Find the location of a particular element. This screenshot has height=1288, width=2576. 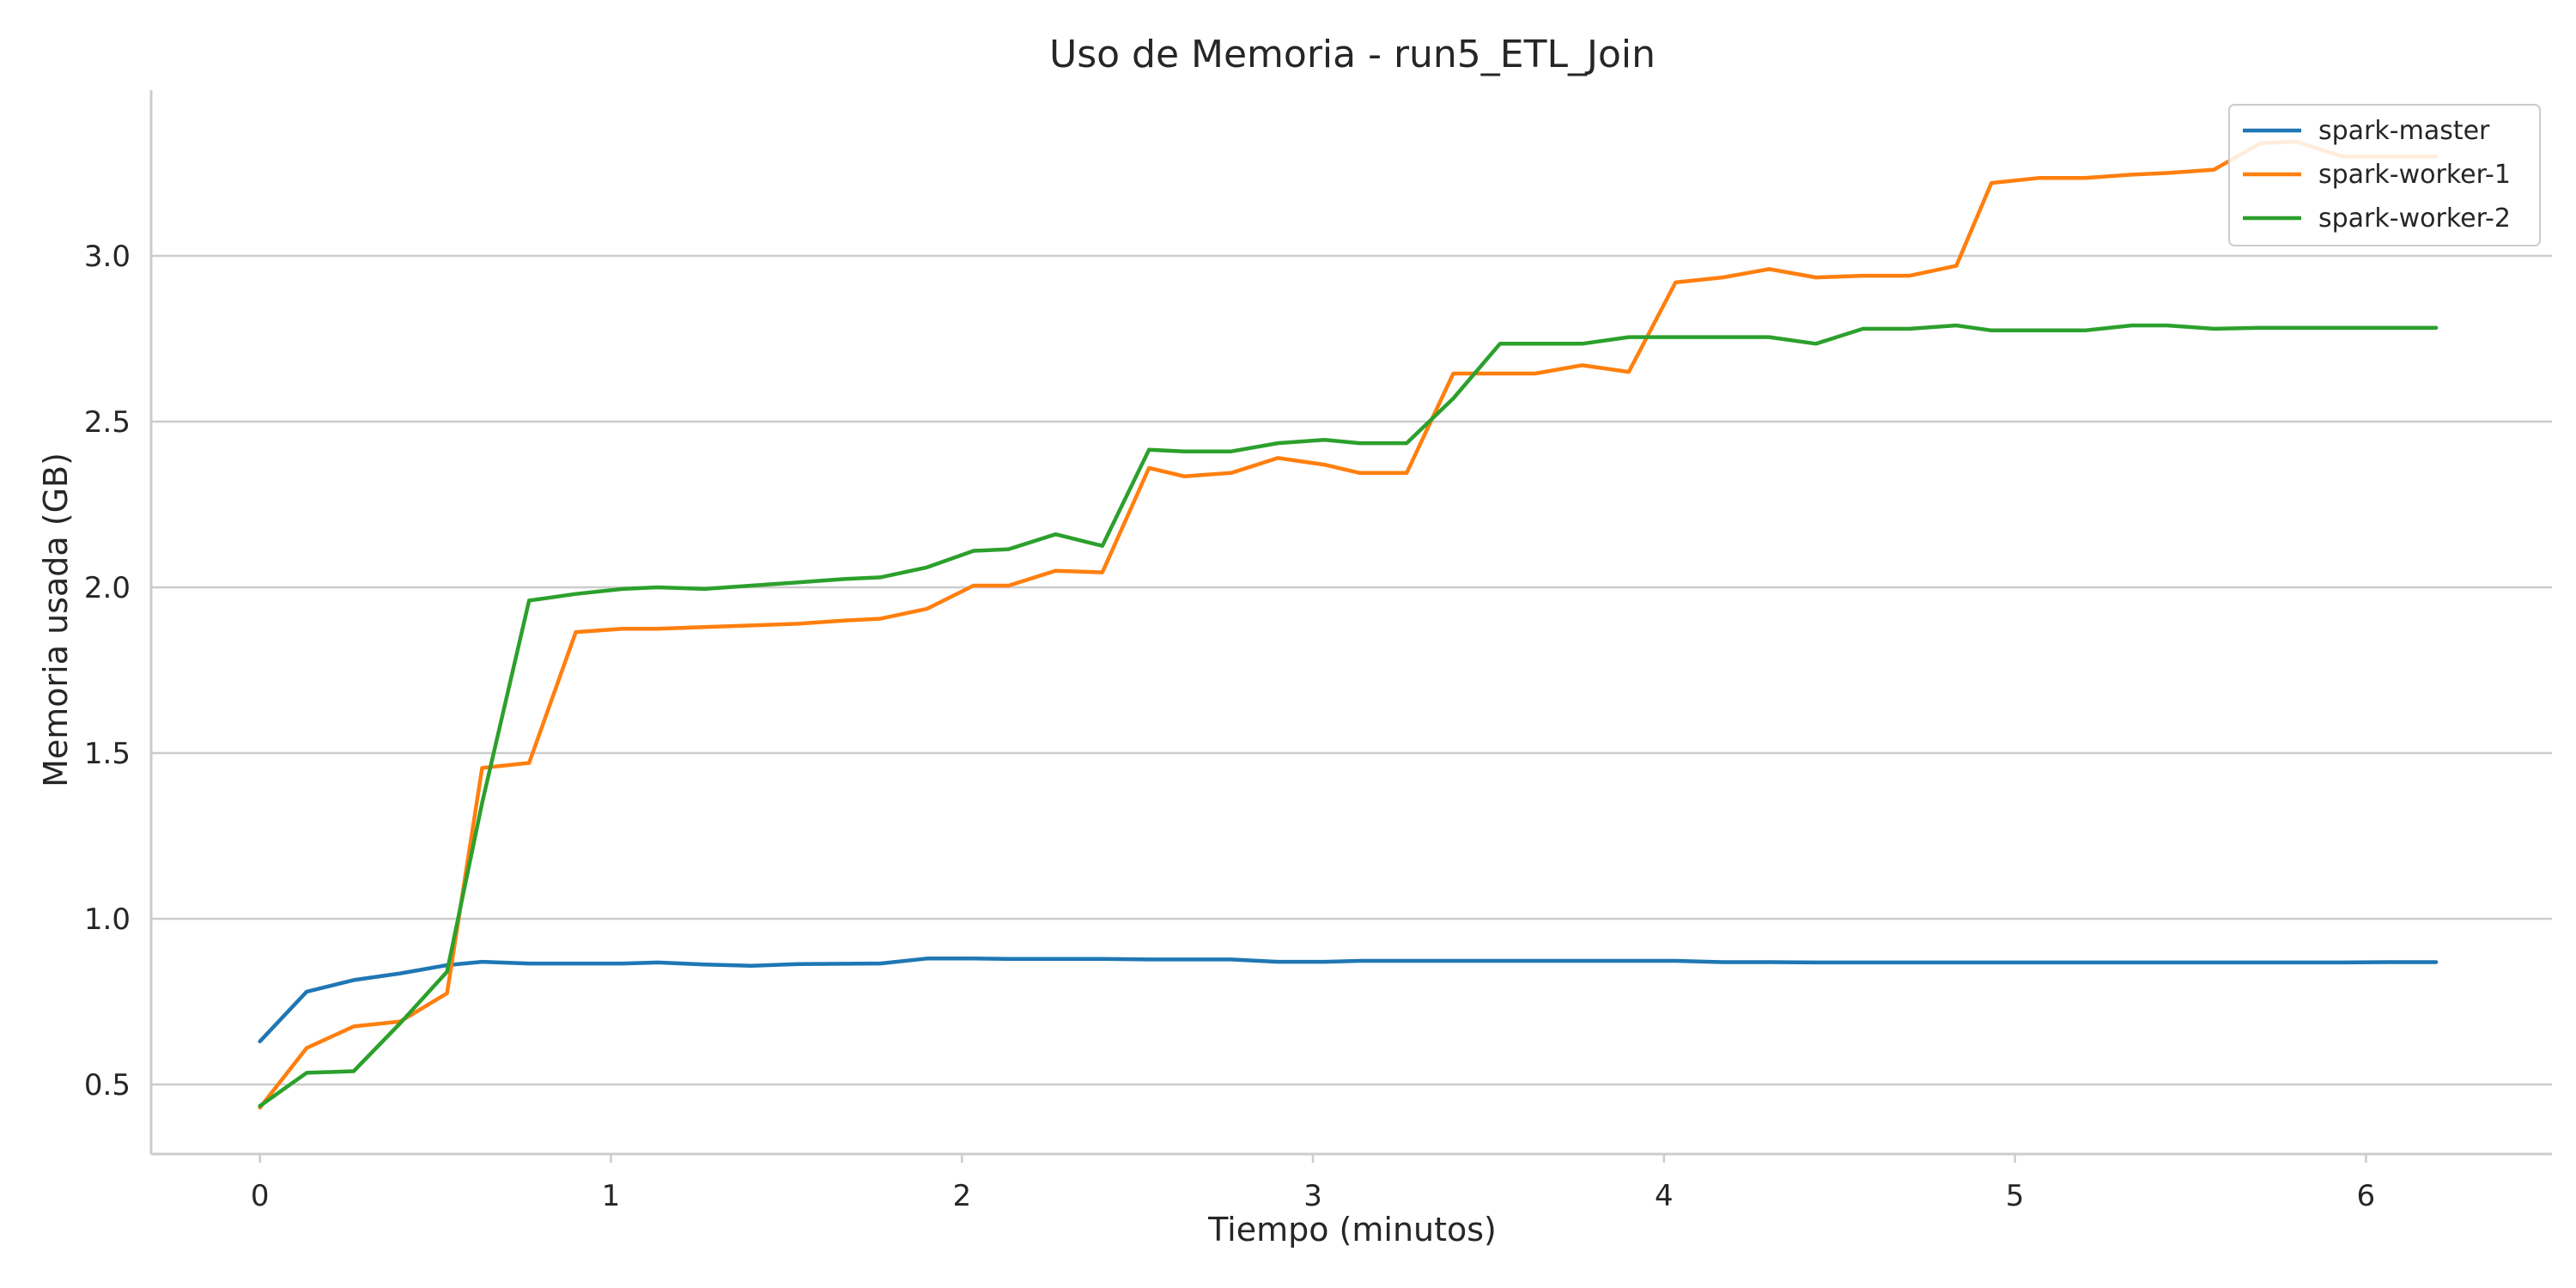

legend-entry: spark-worker-2 is located at coordinates (2414, 219).